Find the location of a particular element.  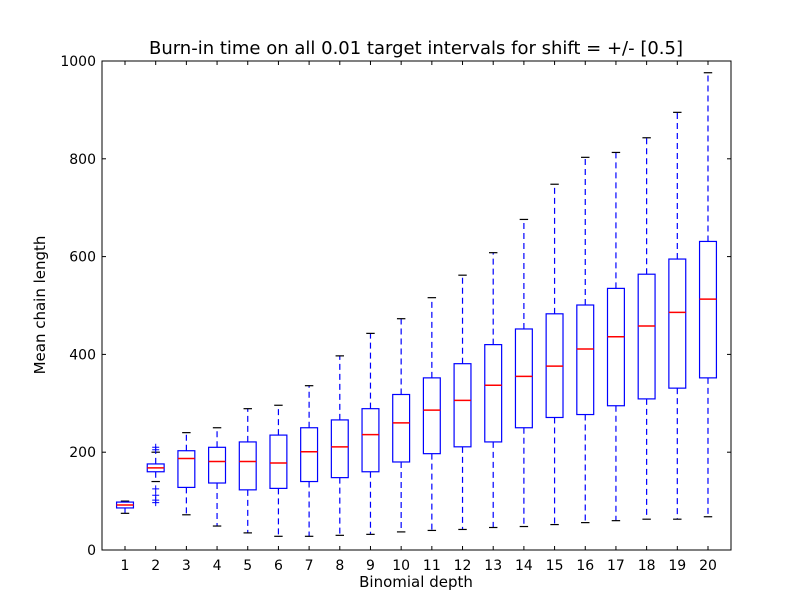

x-tick-label-14: 14 is located at coordinates (524, 566).